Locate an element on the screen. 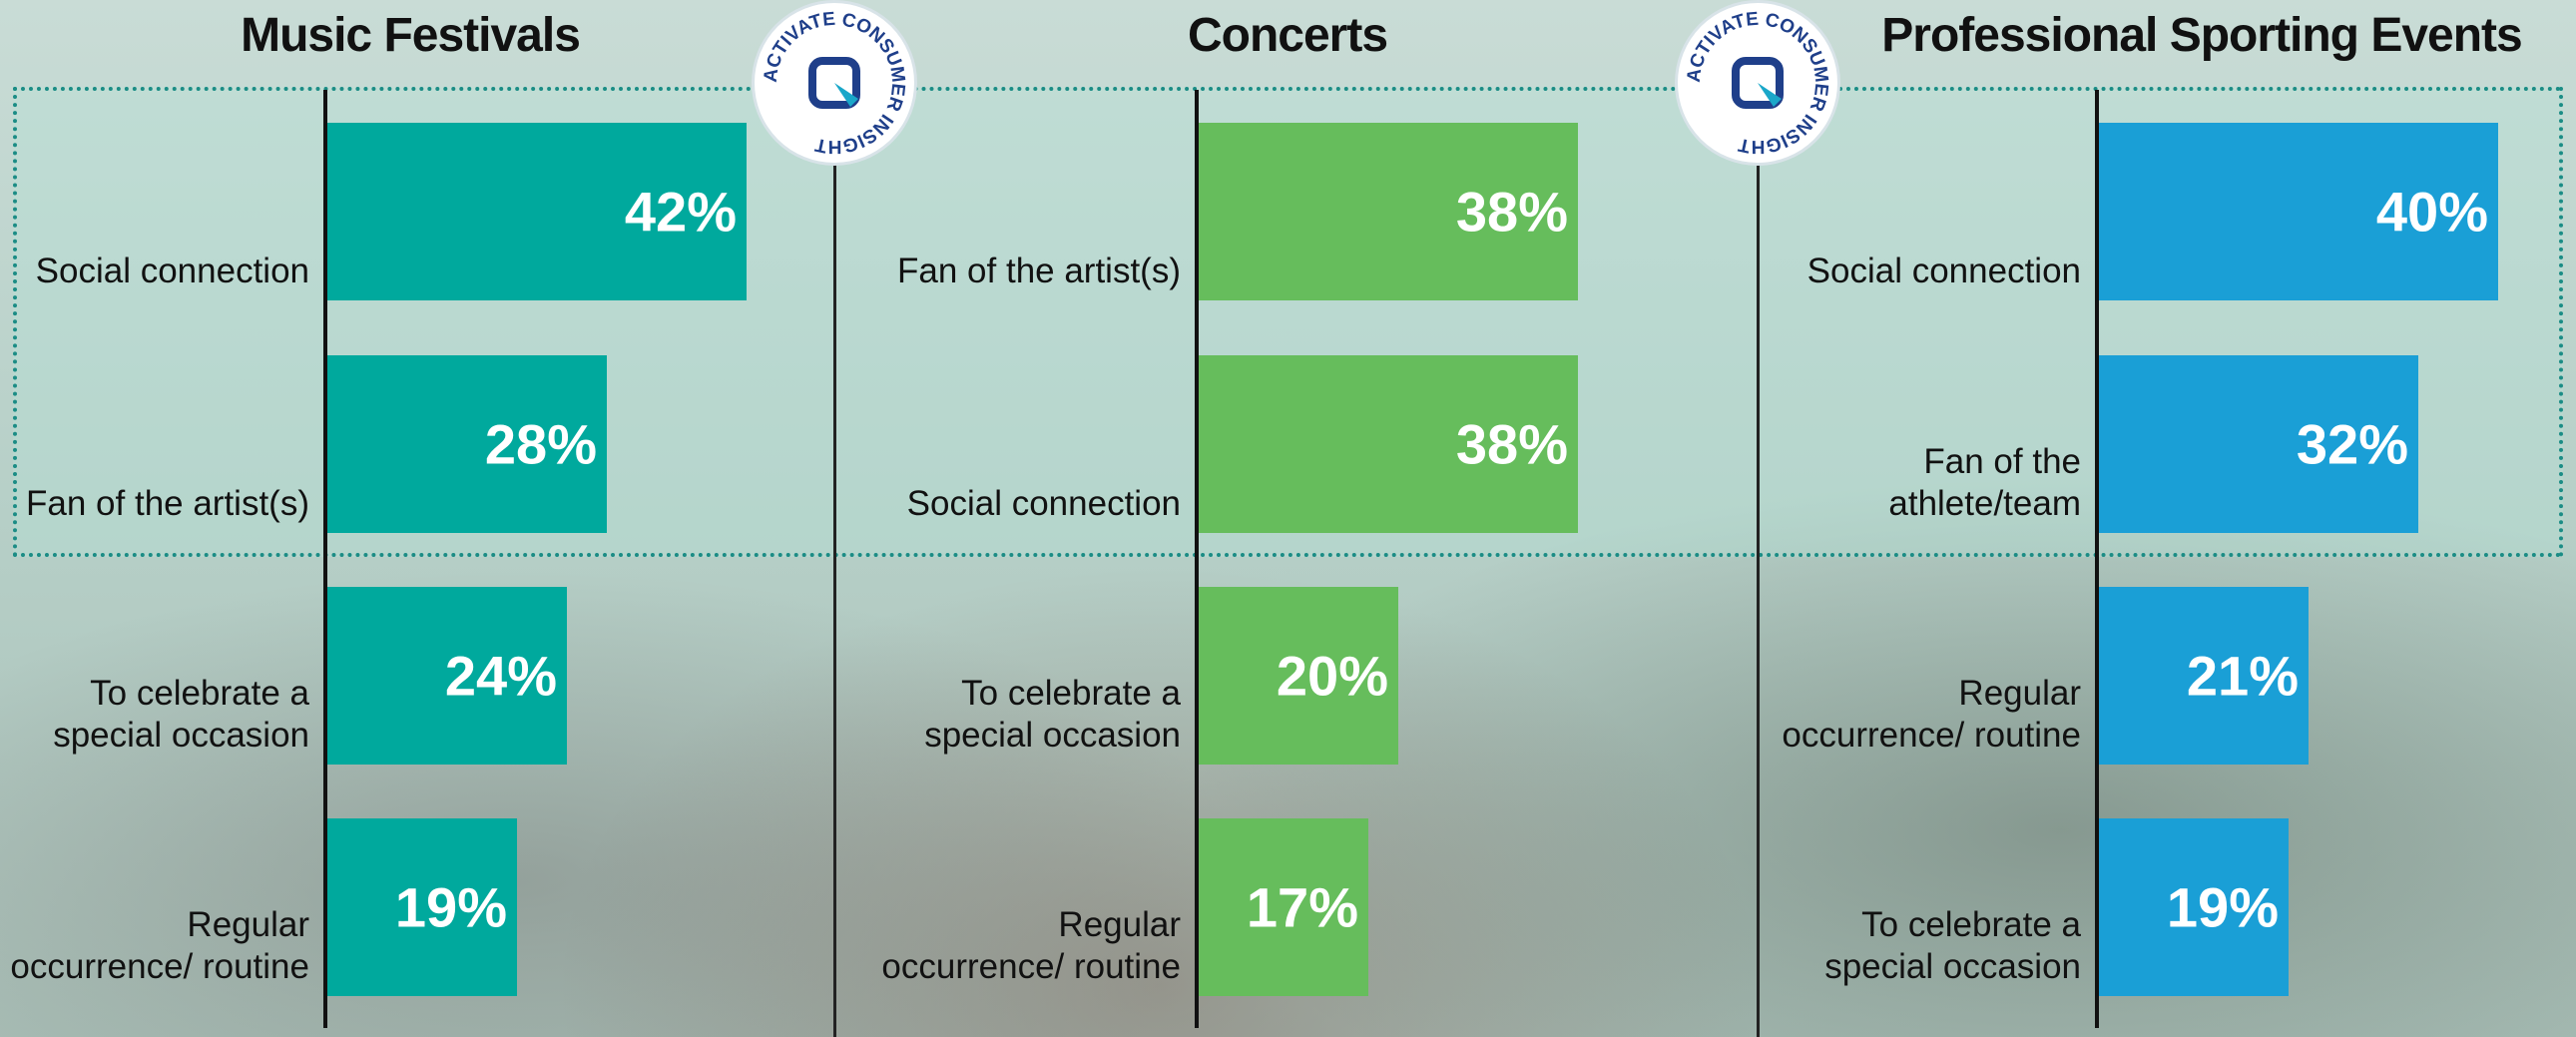  category: Fan of the athlete/team is located at coordinates (1927, 410).